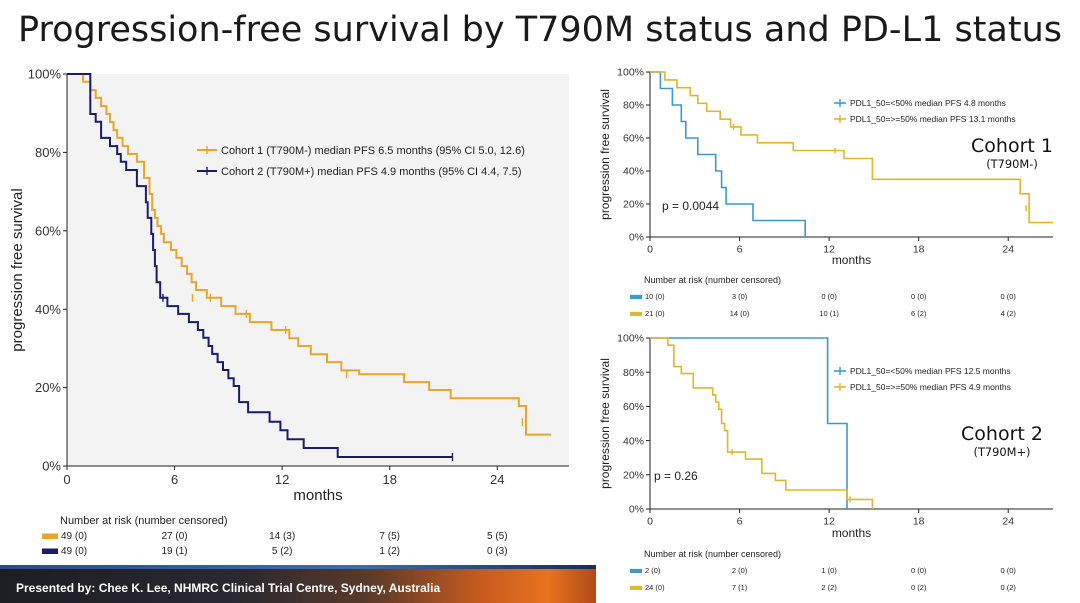 The height and width of the screenshot is (603, 1080). Describe the element at coordinates (175, 551) in the screenshot. I see `risk-count: 19 (1)` at that location.